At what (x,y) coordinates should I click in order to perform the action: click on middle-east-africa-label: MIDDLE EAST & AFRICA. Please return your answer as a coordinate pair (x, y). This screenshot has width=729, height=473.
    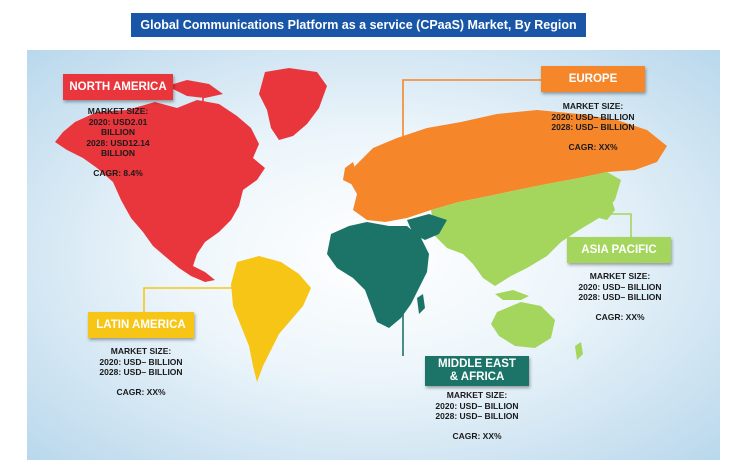
    Looking at the image, I should click on (477, 371).